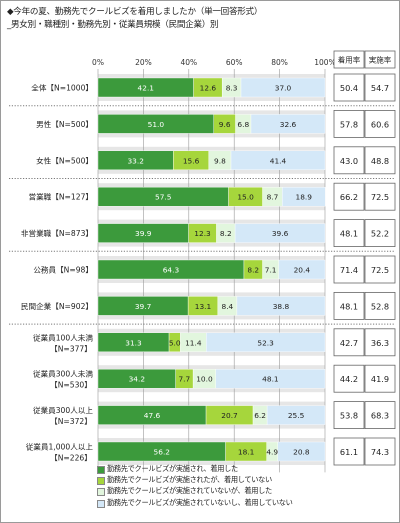 Image resolution: width=400 pixels, height=523 pixels. Describe the element at coordinates (64, 160) in the screenshot. I see `category-label: 女性【N=500】` at that location.